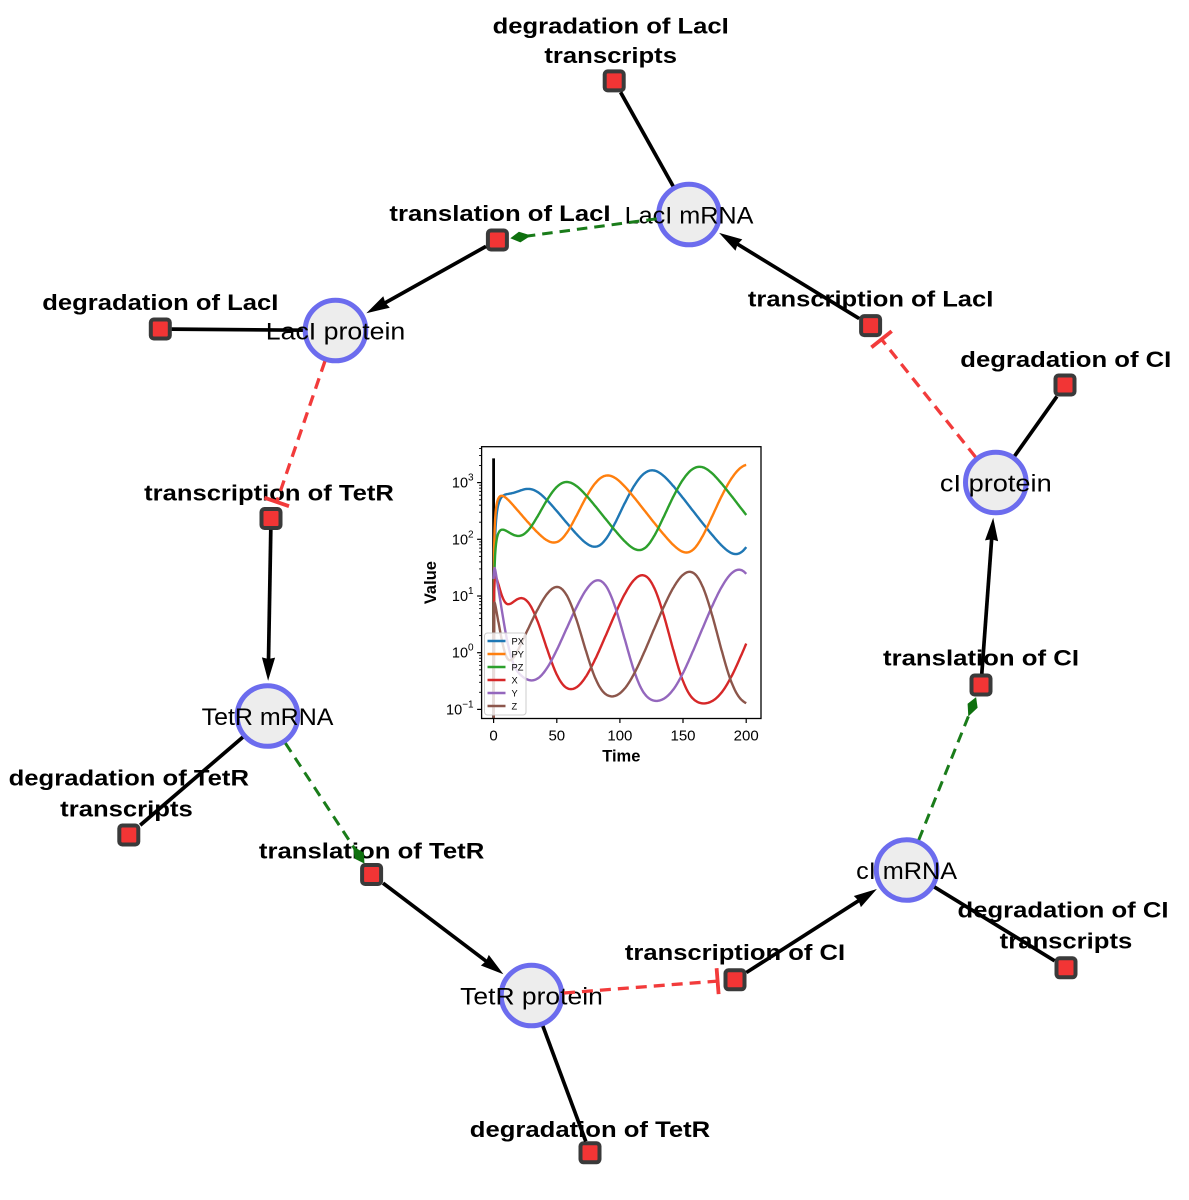 This screenshot has width=1189, height=1200. I want to click on svg-text: PZ, so click(518, 668).